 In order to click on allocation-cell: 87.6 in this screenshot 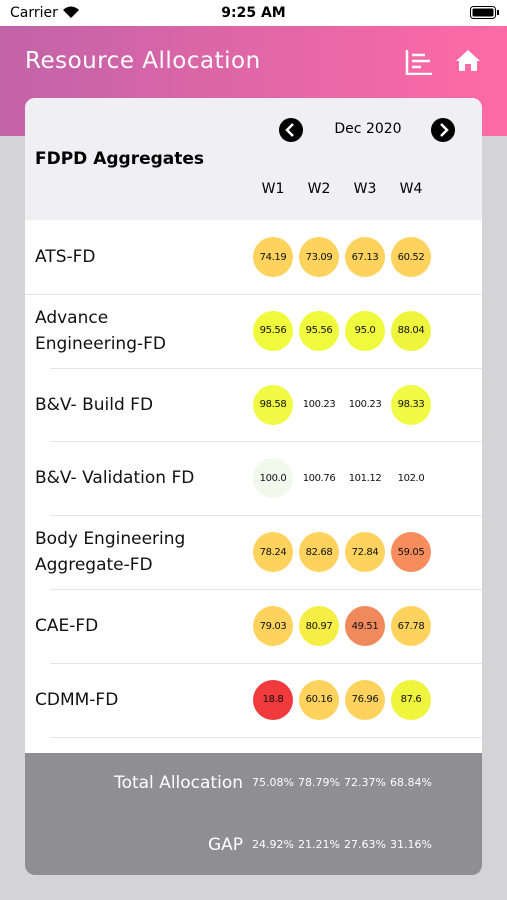, I will do `click(411, 699)`.